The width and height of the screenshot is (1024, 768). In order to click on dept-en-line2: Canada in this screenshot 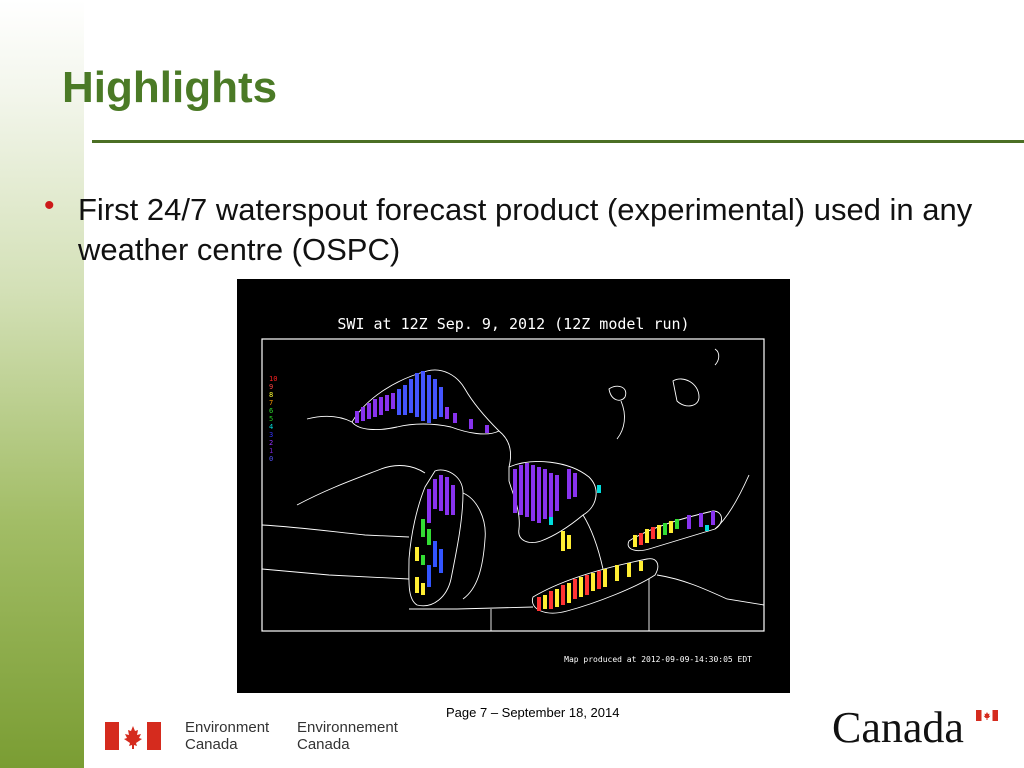, I will do `click(211, 744)`.